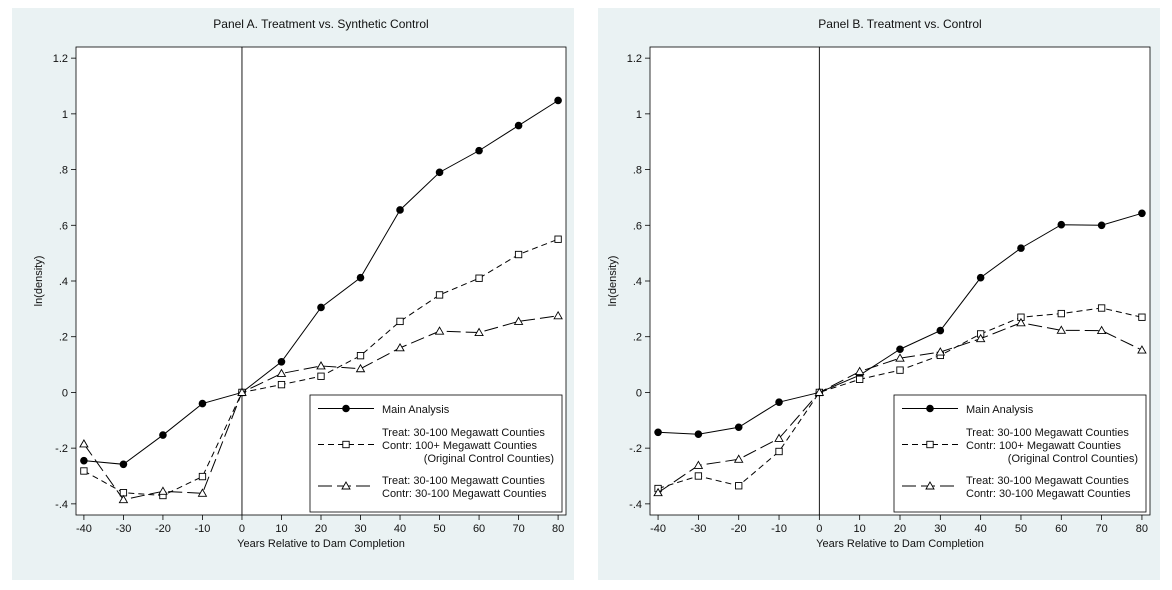 This screenshot has height=590, width=1172. Describe the element at coordinates (63, 338) in the screenshot. I see `y-tick-label: .2` at that location.